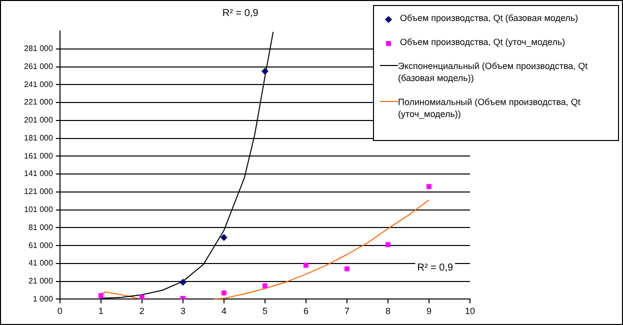  Describe the element at coordinates (43, 299) in the screenshot. I see `y-tick-label: 1 000` at that location.